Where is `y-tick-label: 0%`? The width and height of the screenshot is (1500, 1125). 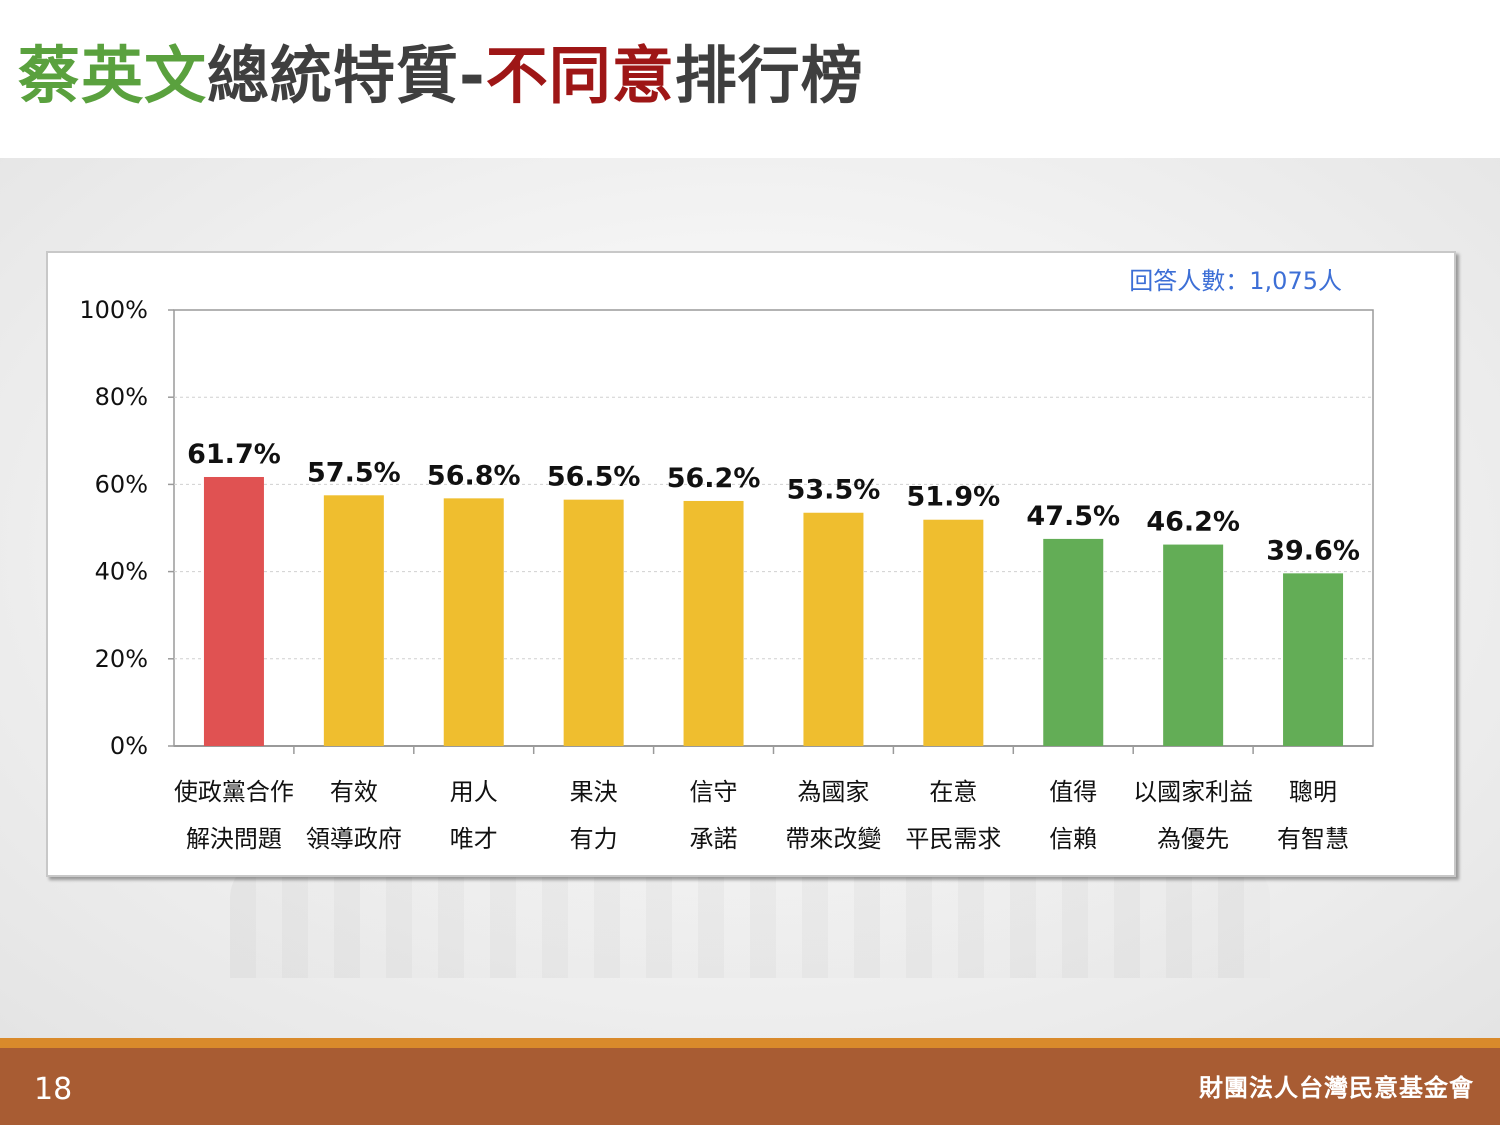
y-tick-label: 0% is located at coordinates (129, 746).